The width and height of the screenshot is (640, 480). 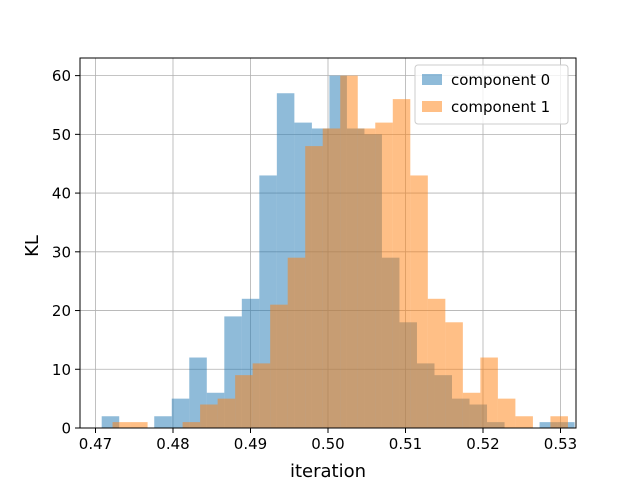 I want to click on x-tick-label: 0.49, so click(x=250, y=444).